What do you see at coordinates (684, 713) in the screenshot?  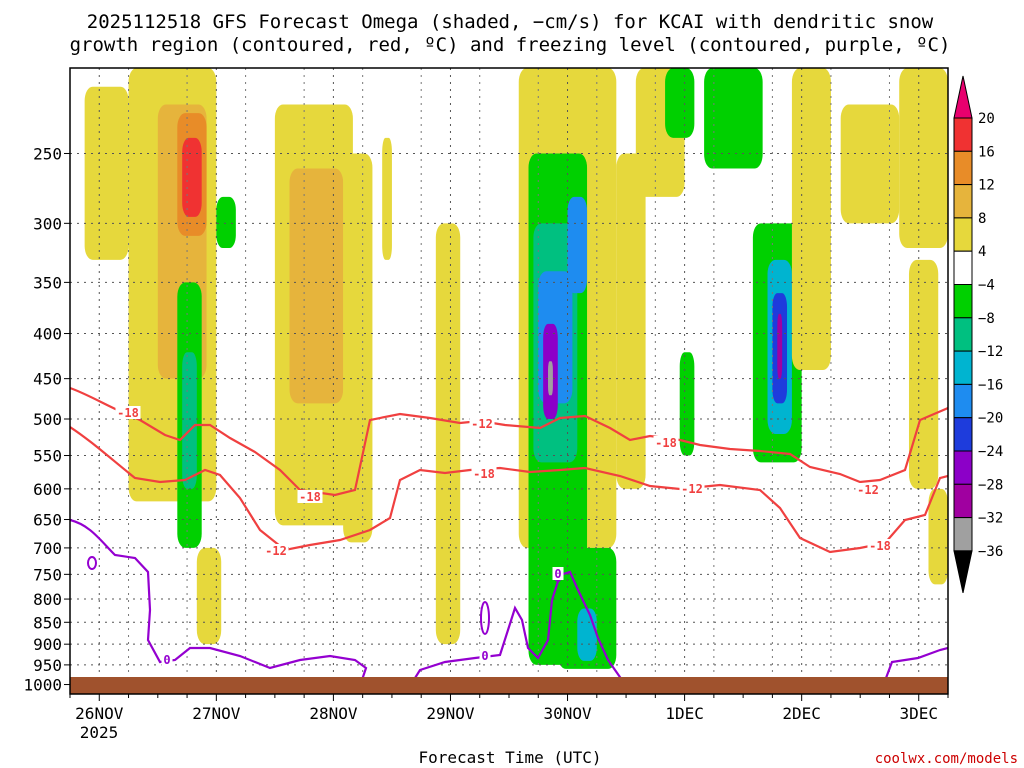 I see `x-tick-label-1DEC: 1DEC` at bounding box center [684, 713].